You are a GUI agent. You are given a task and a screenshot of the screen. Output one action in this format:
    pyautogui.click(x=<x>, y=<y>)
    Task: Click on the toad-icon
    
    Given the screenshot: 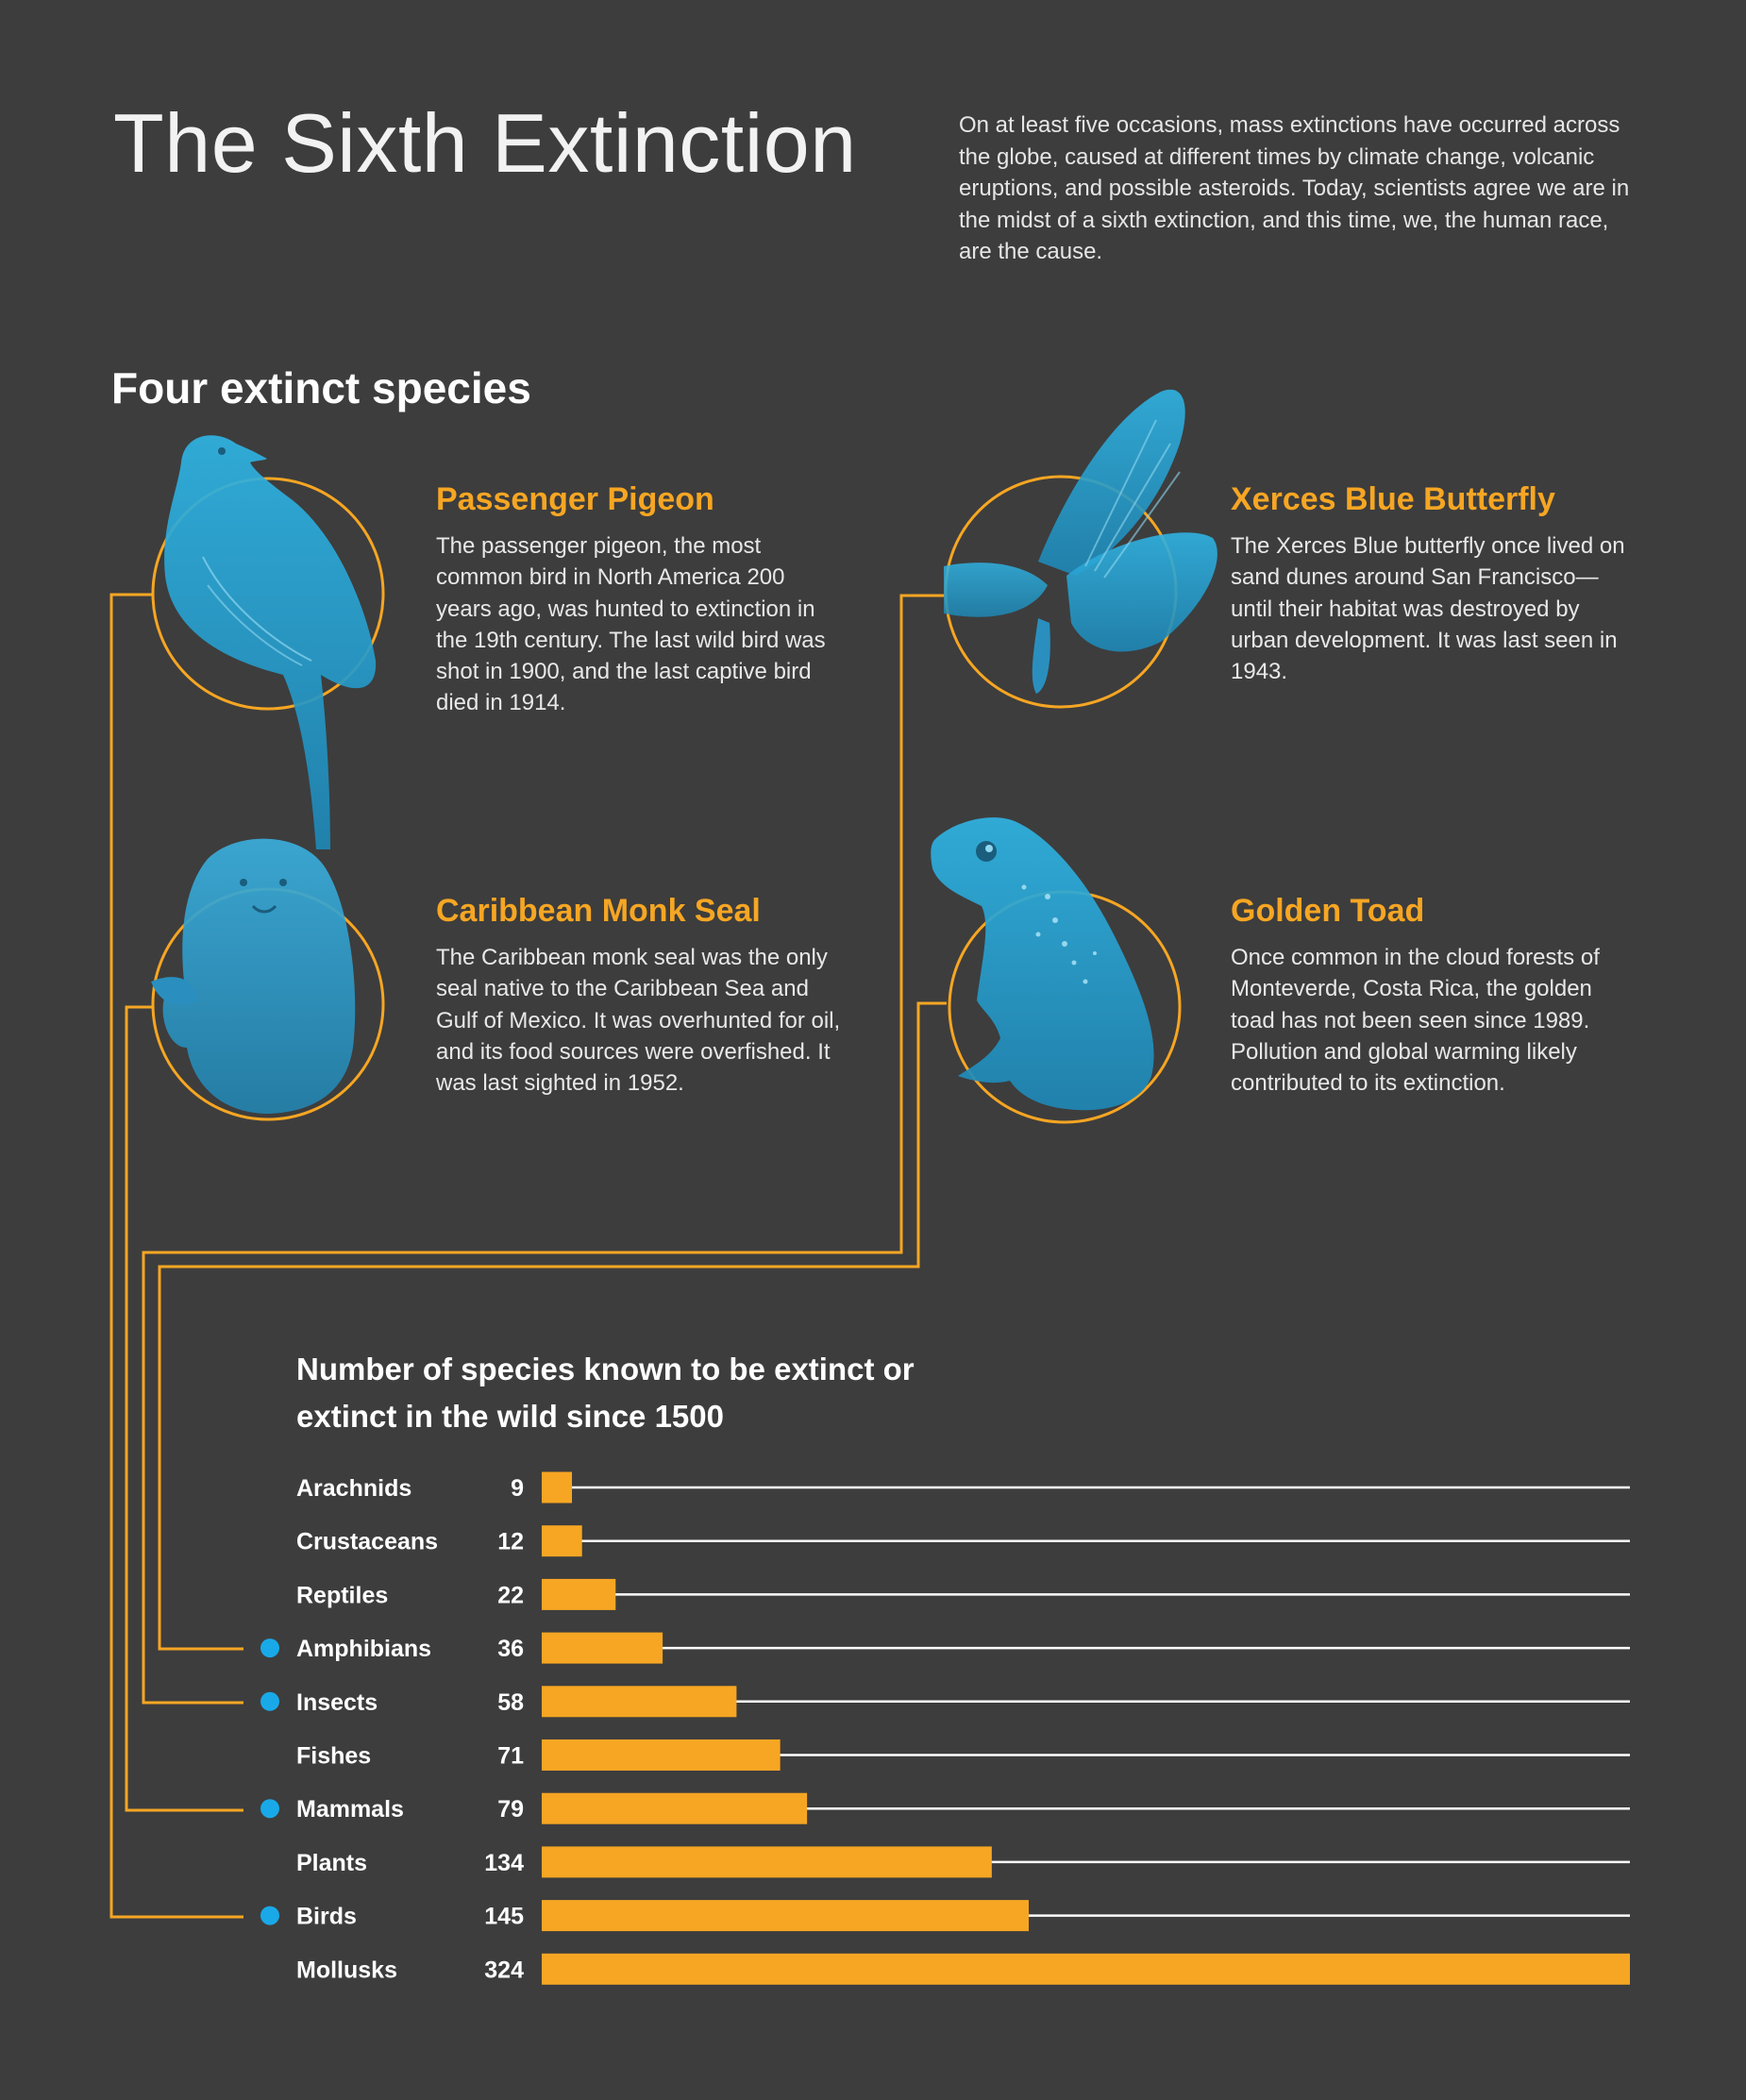 What is the action you would take?
    pyautogui.click(x=1056, y=970)
    